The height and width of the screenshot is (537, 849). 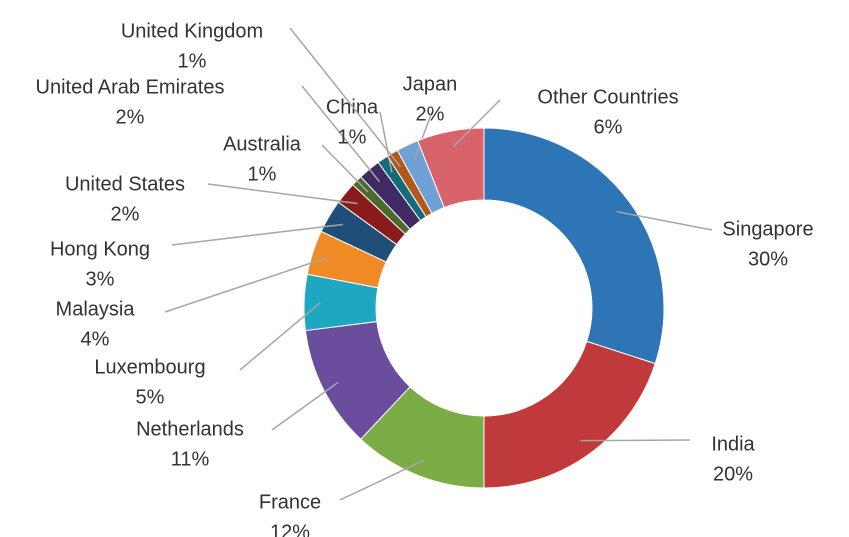 What do you see at coordinates (290, 502) in the screenshot?
I see `category-label: France` at bounding box center [290, 502].